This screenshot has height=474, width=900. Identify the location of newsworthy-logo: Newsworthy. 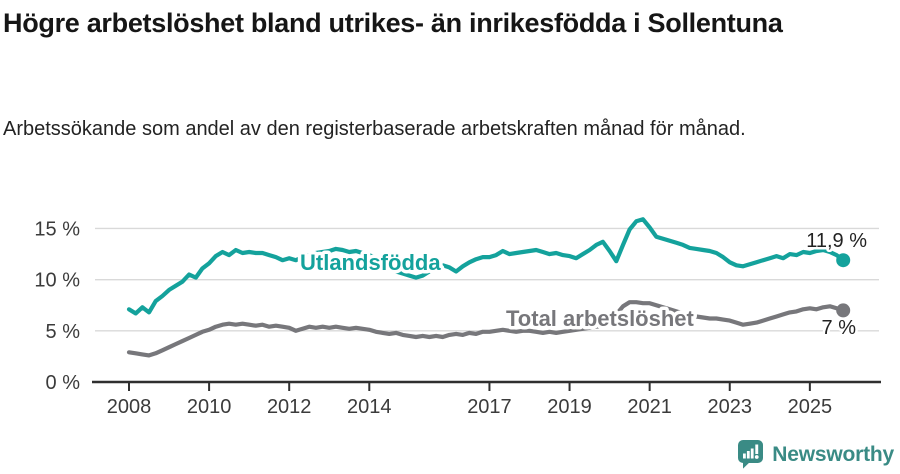
(816, 454).